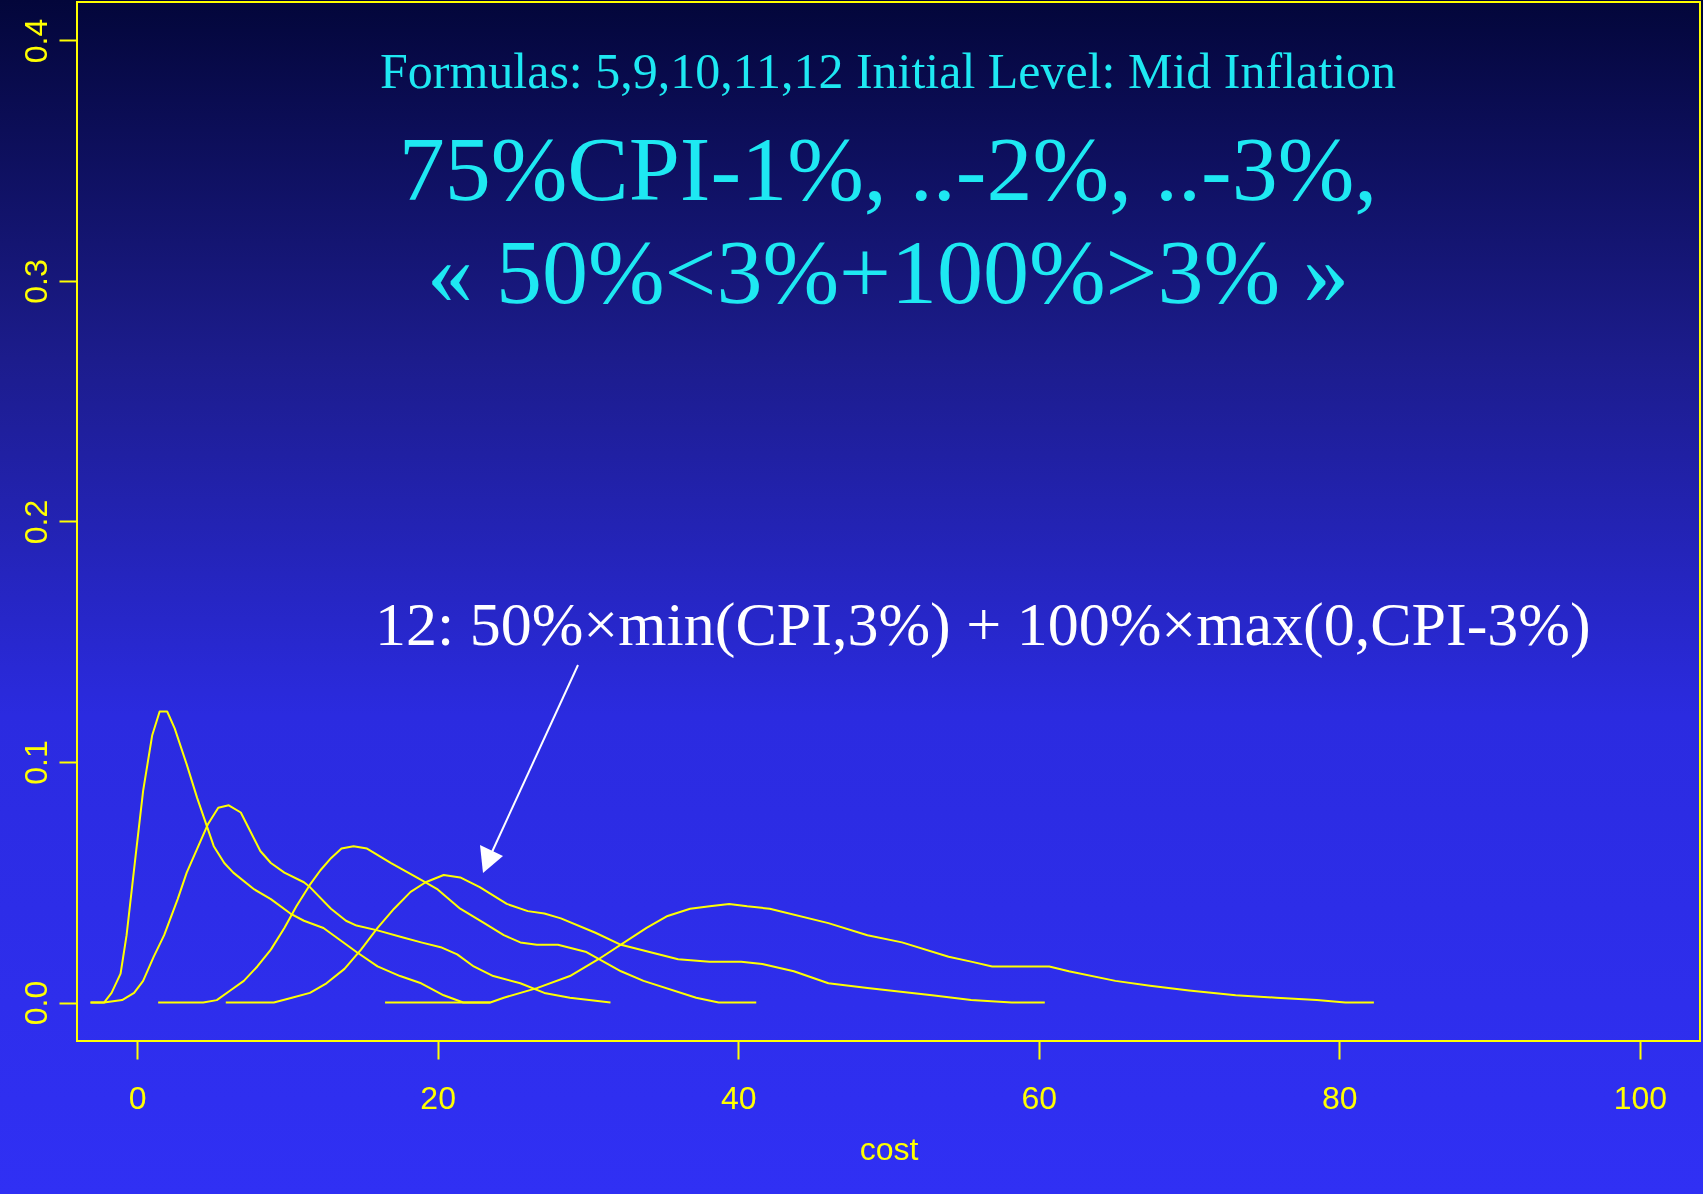 The height and width of the screenshot is (1194, 1703). Describe the element at coordinates (35, 522) in the screenshot. I see `y-tick-label: 0.2` at that location.